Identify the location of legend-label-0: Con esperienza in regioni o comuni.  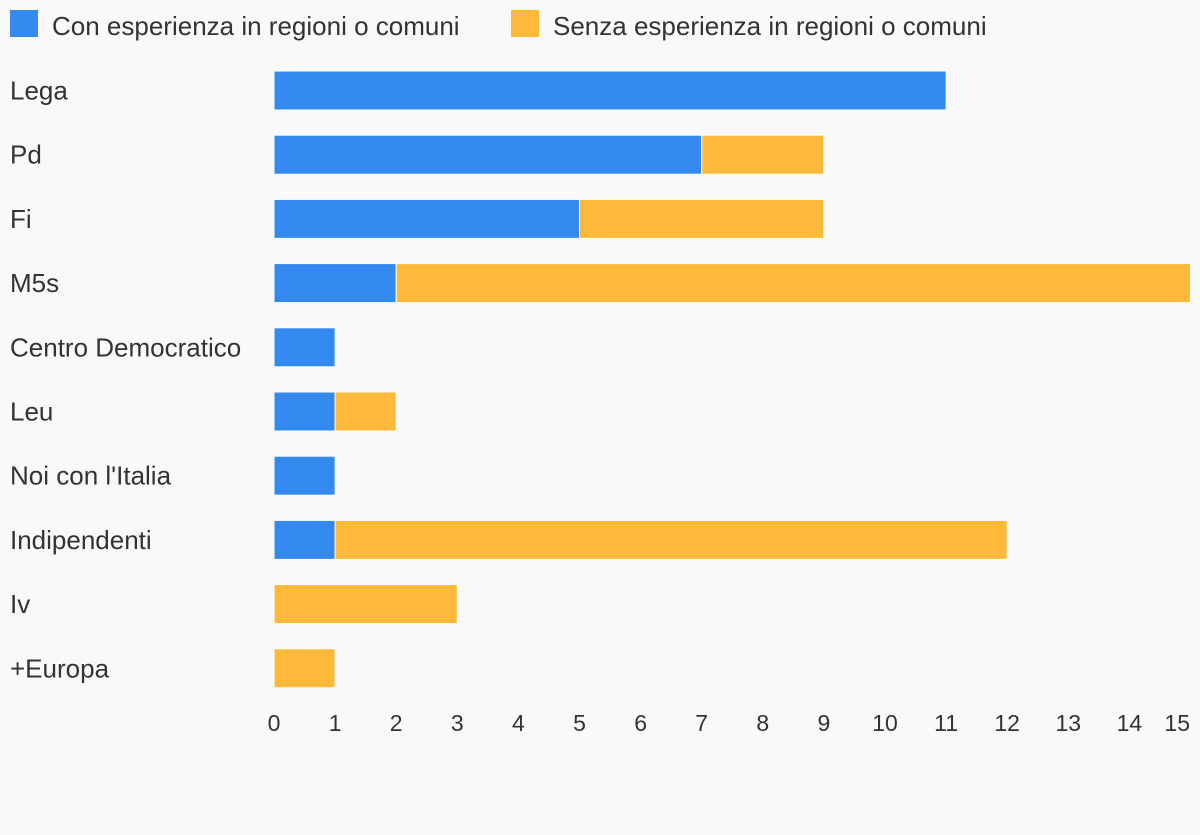
(256, 26).